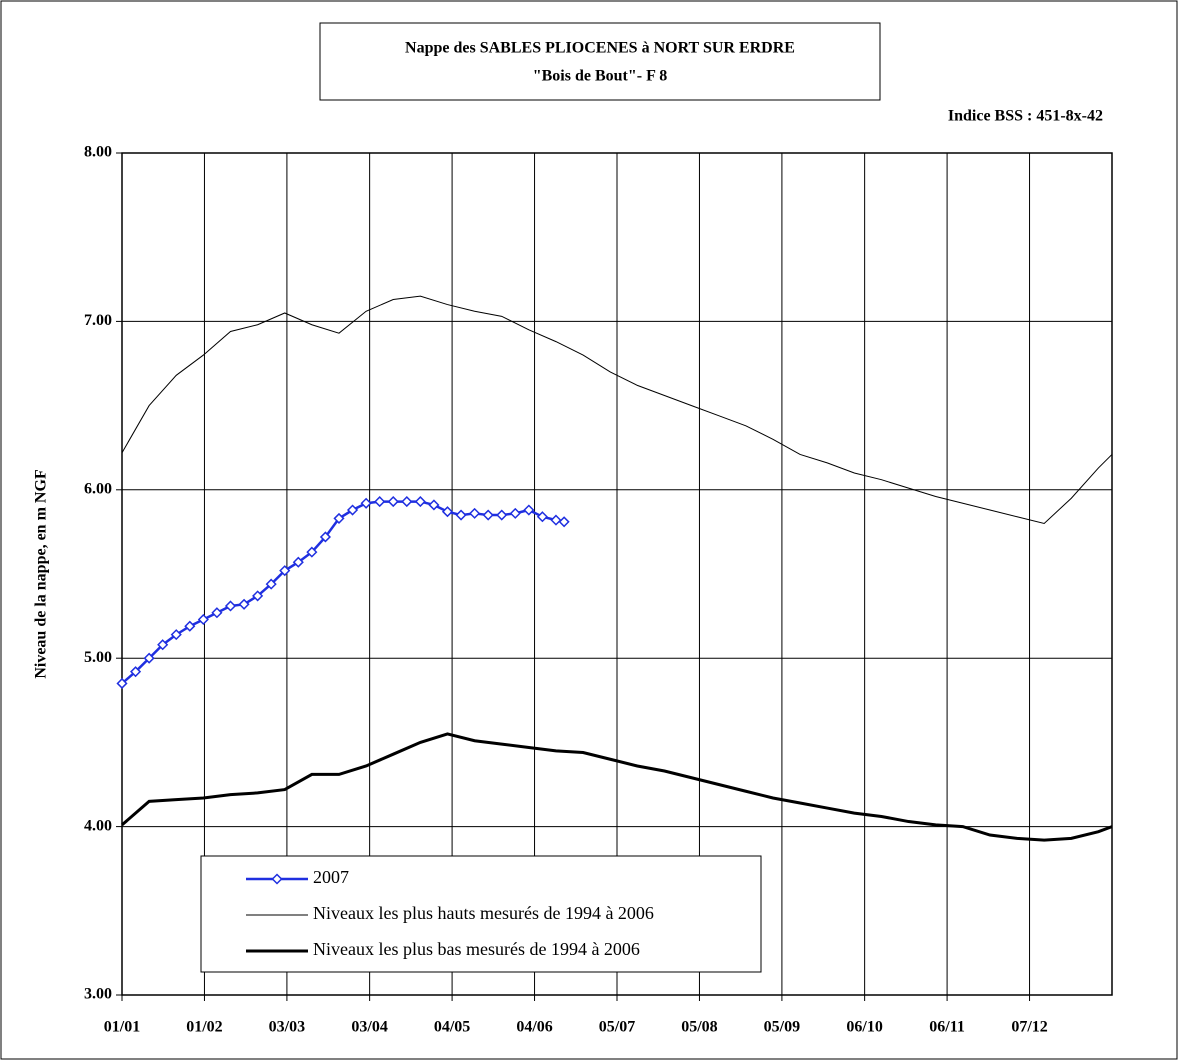  I want to click on x-tick-label: 05/08, so click(699, 1027).